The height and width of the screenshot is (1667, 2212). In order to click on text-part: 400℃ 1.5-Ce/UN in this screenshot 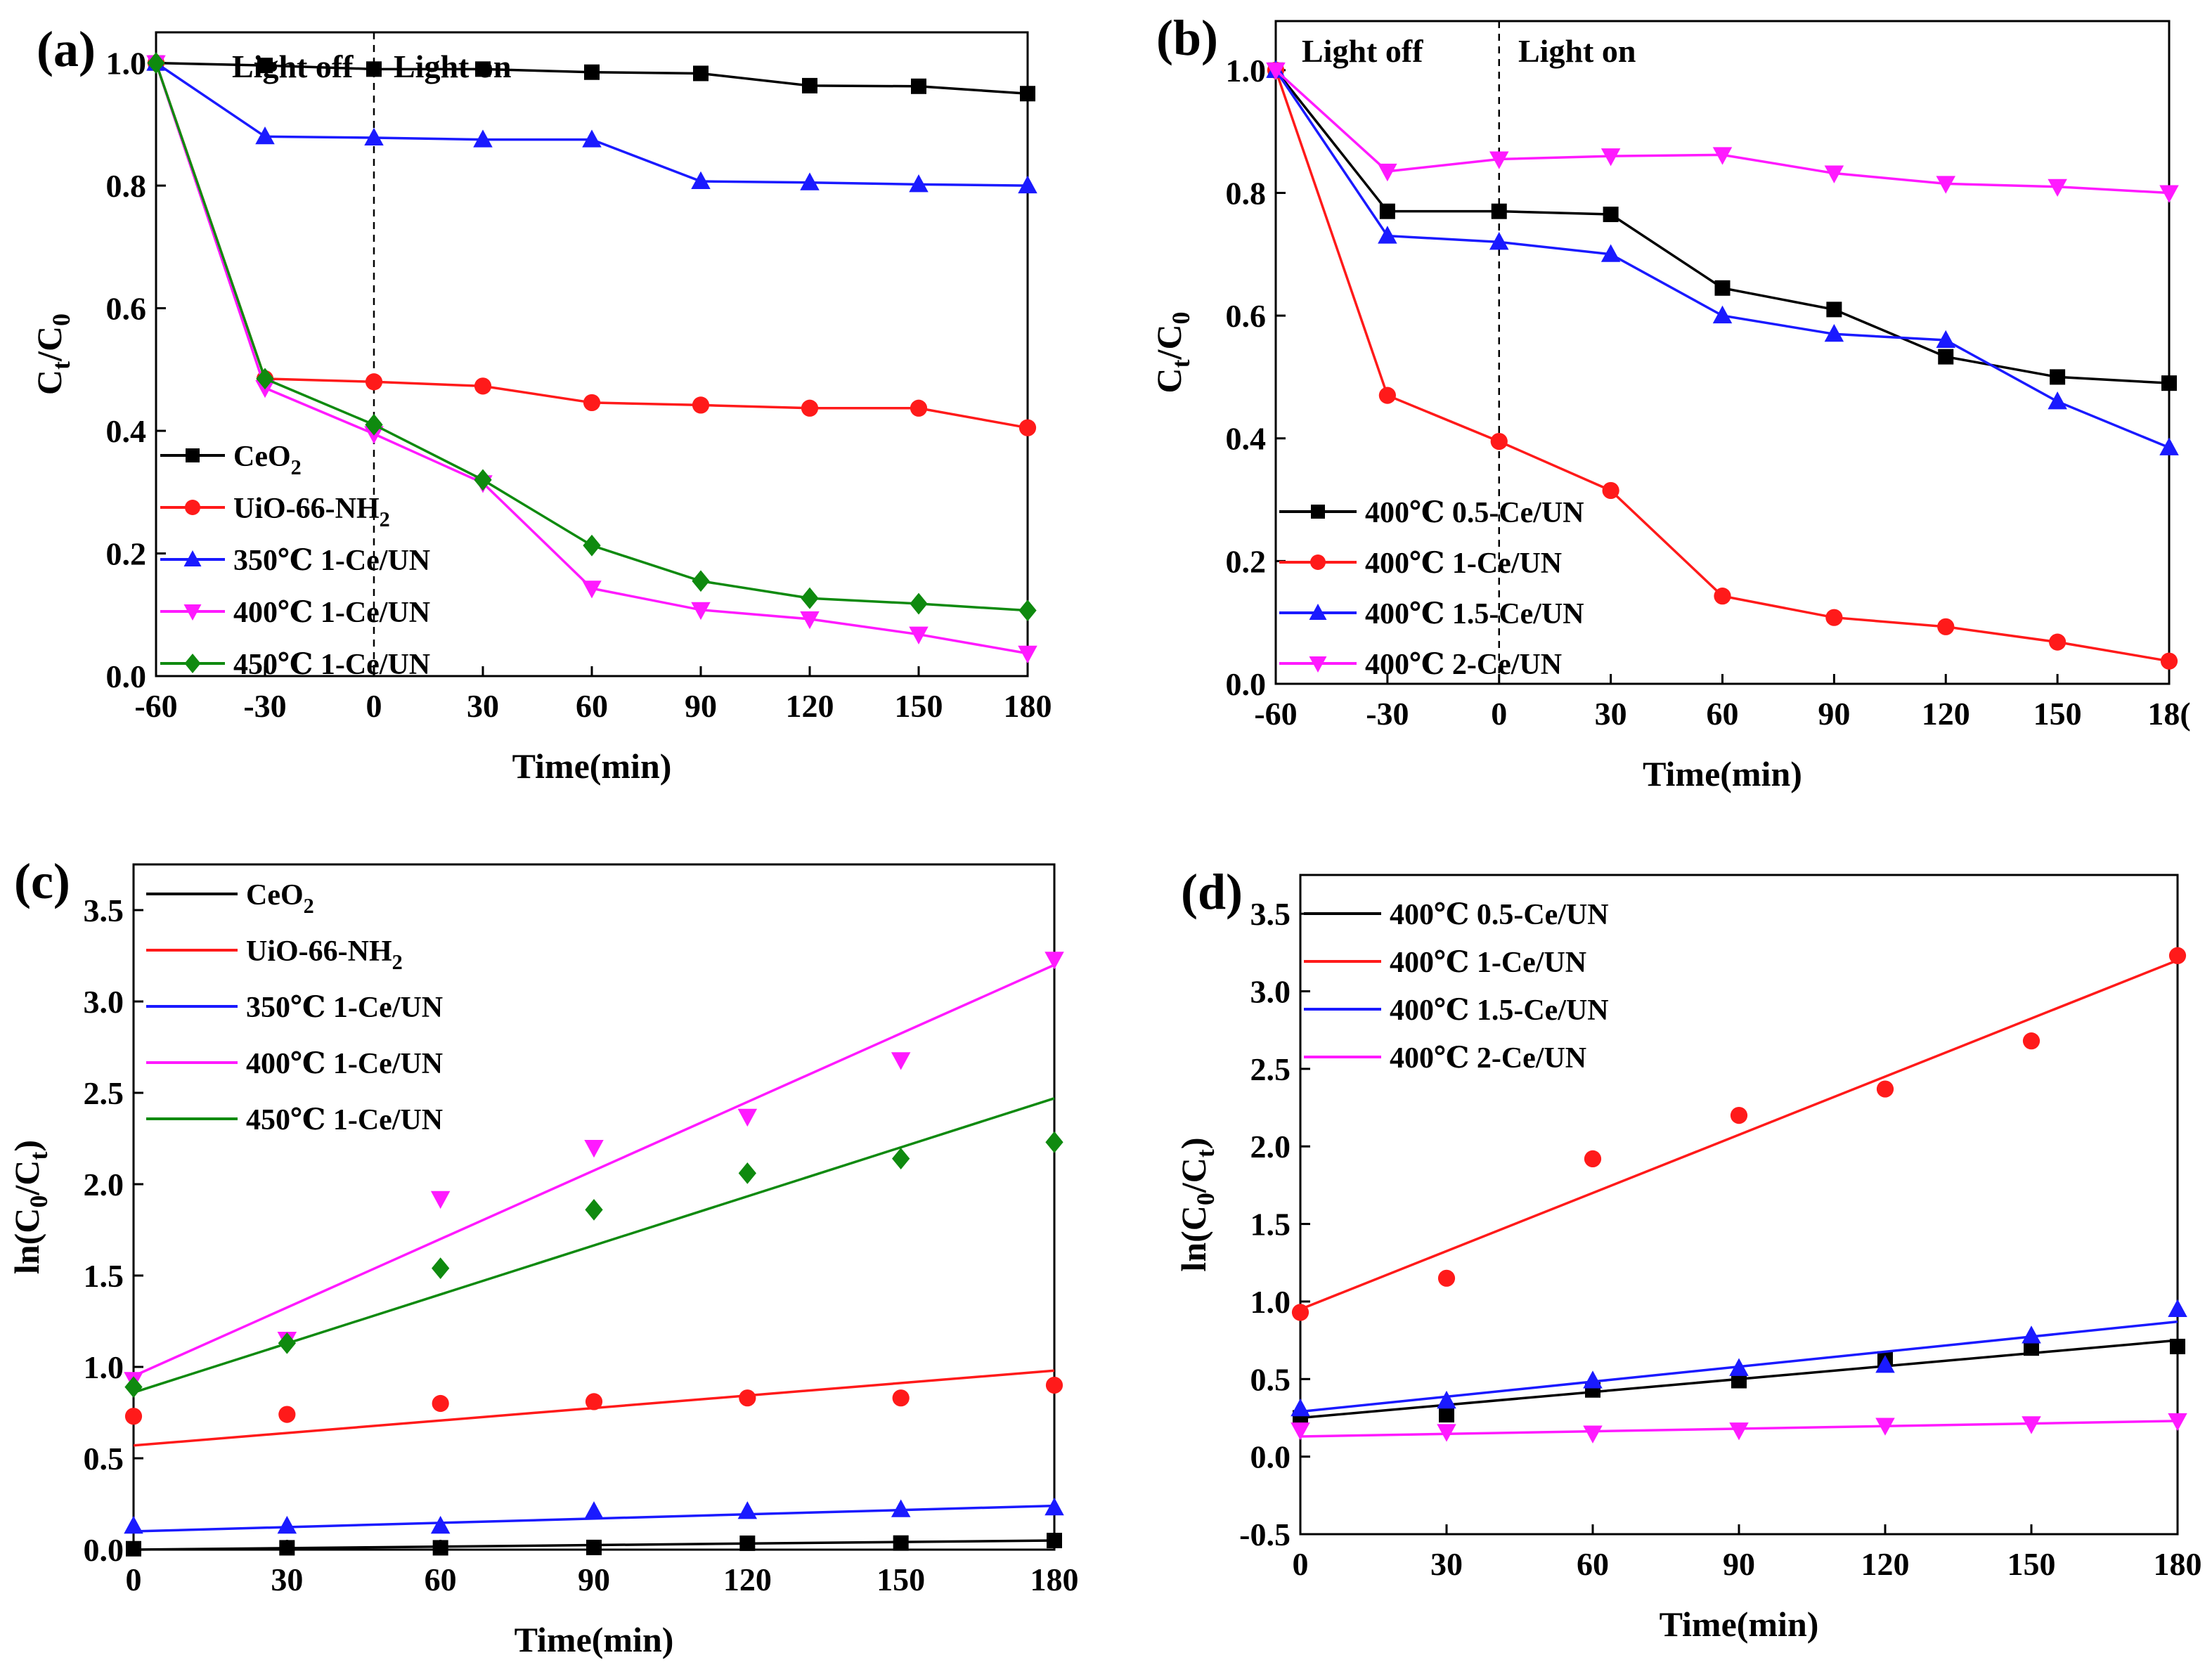, I will do `click(1475, 614)`.